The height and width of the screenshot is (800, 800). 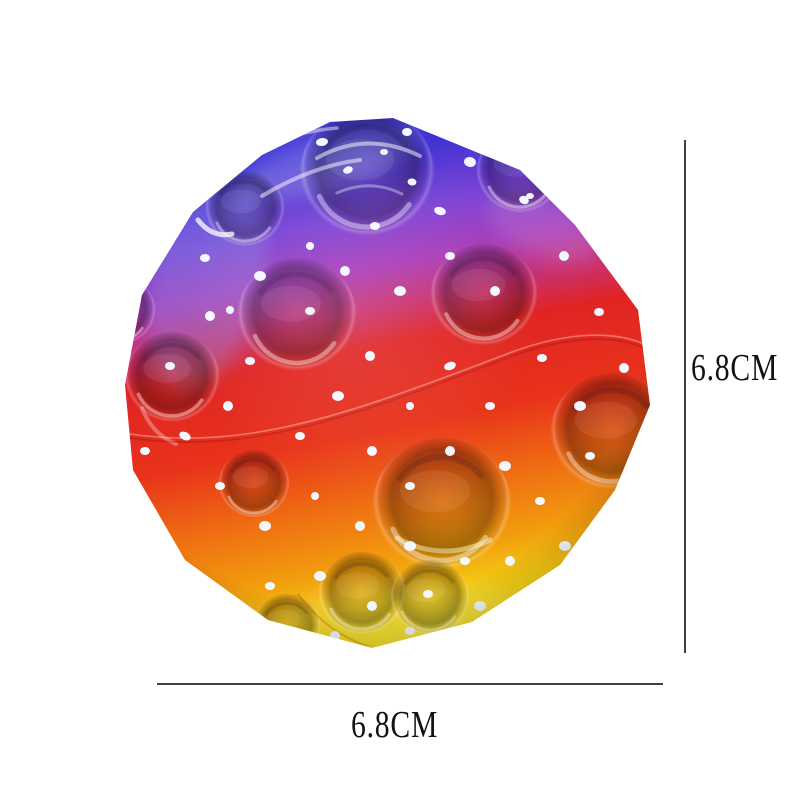 What do you see at coordinates (410, 684) in the screenshot?
I see `width-dimension-line` at bounding box center [410, 684].